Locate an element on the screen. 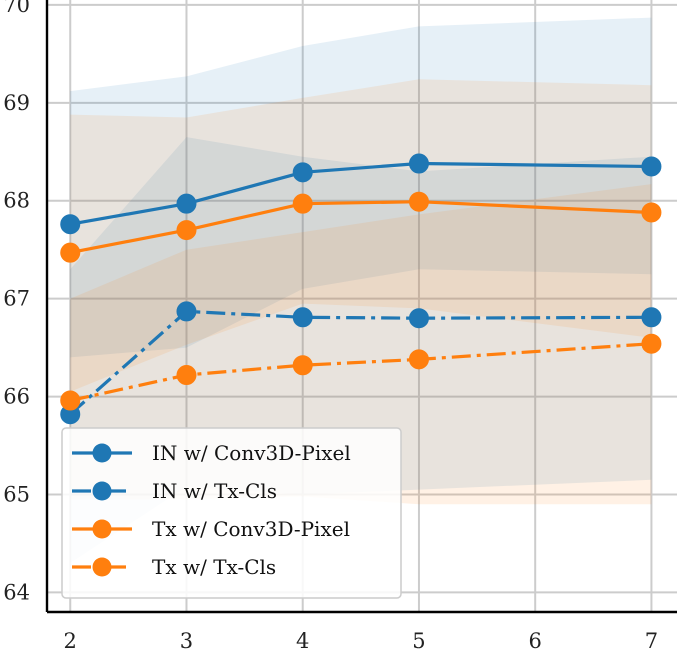 This screenshot has height=658, width=677. x-tick-label: 6 is located at coordinates (535, 641).